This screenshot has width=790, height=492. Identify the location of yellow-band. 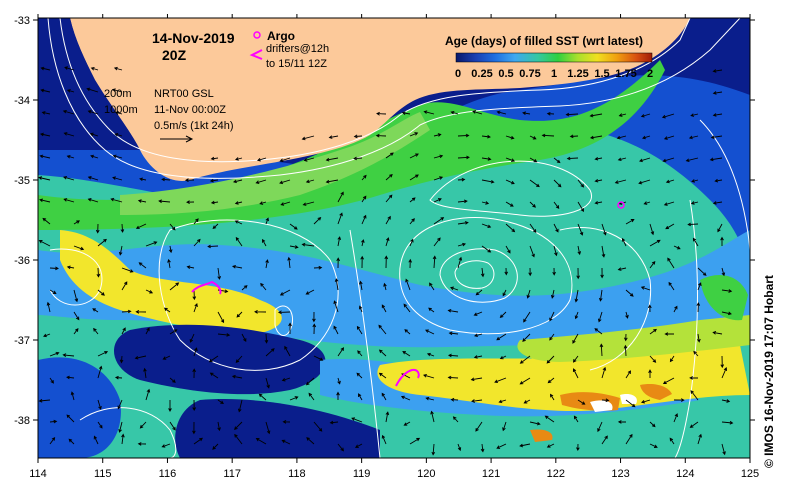
(171, 282).